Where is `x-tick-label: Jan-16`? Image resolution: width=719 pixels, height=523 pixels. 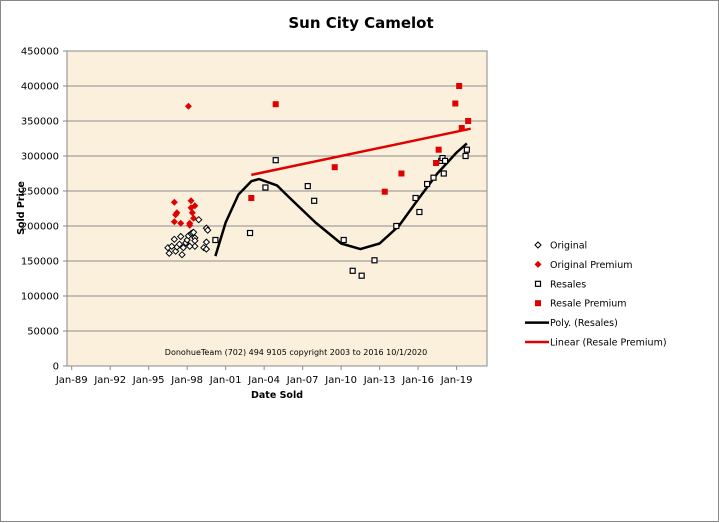
x-tick-label: Jan-16 is located at coordinates (417, 380).